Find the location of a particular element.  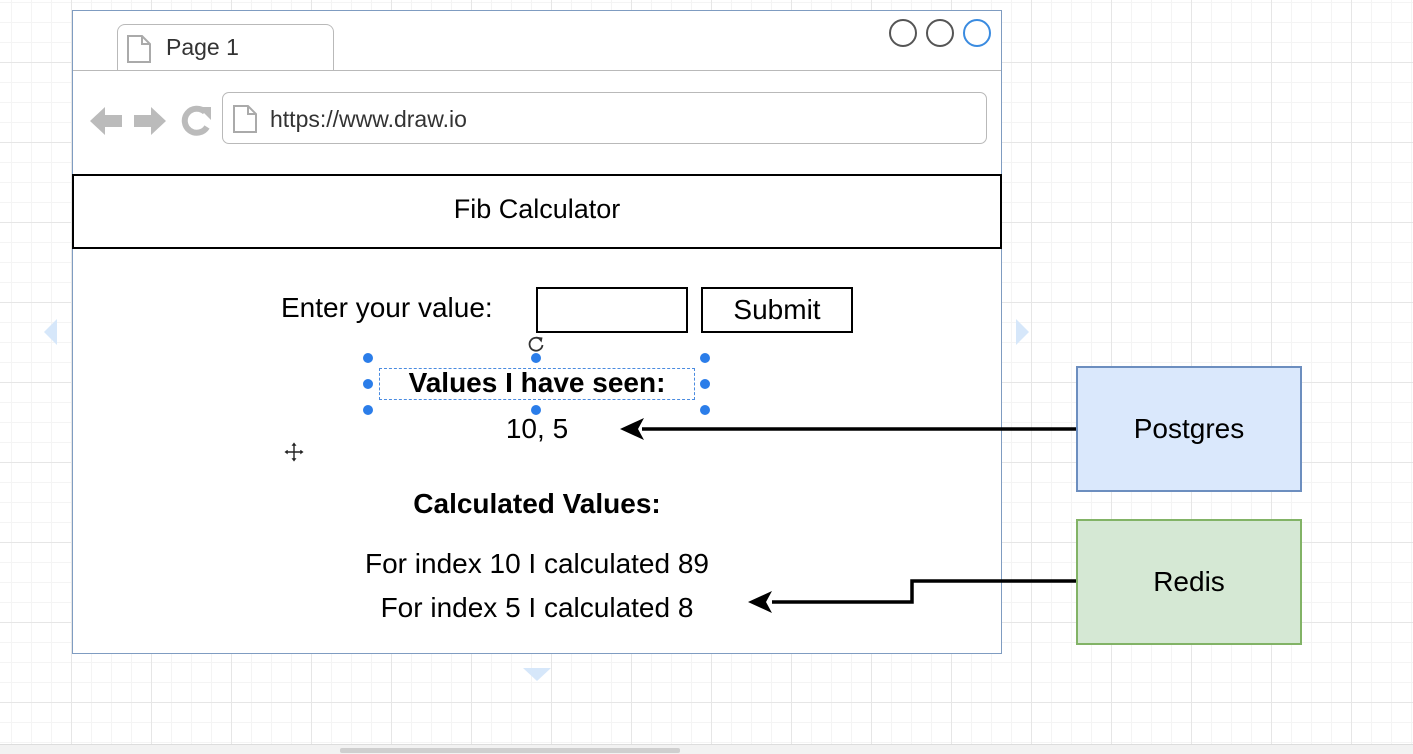

back-arrow-icon is located at coordinates (106, 121).